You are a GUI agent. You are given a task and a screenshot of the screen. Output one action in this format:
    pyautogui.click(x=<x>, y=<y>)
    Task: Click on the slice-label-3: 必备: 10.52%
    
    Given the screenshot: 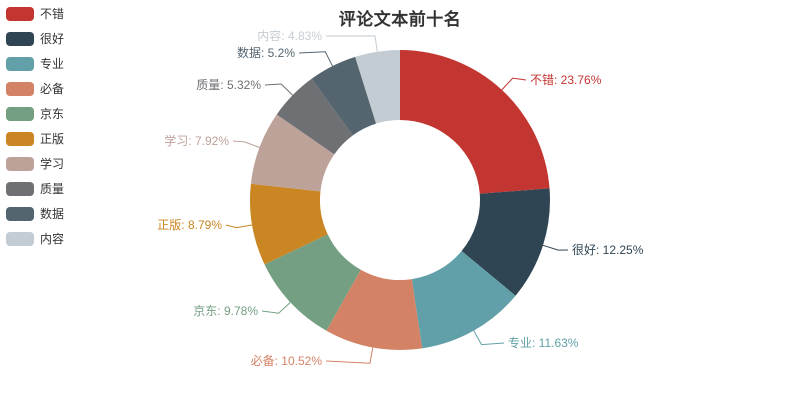 What is the action you would take?
    pyautogui.click(x=287, y=361)
    